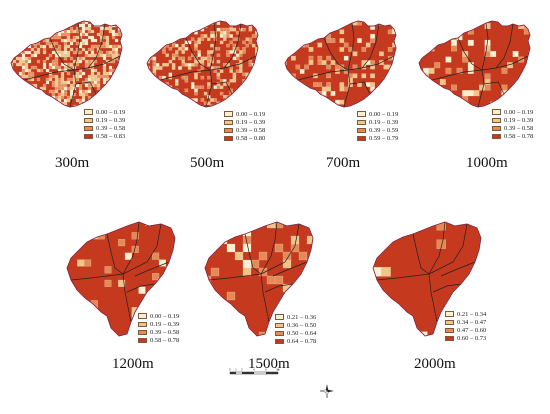 The width and height of the screenshot is (550, 414). I want to click on legend-range: 0.19 – 0.39, so click(251, 122).